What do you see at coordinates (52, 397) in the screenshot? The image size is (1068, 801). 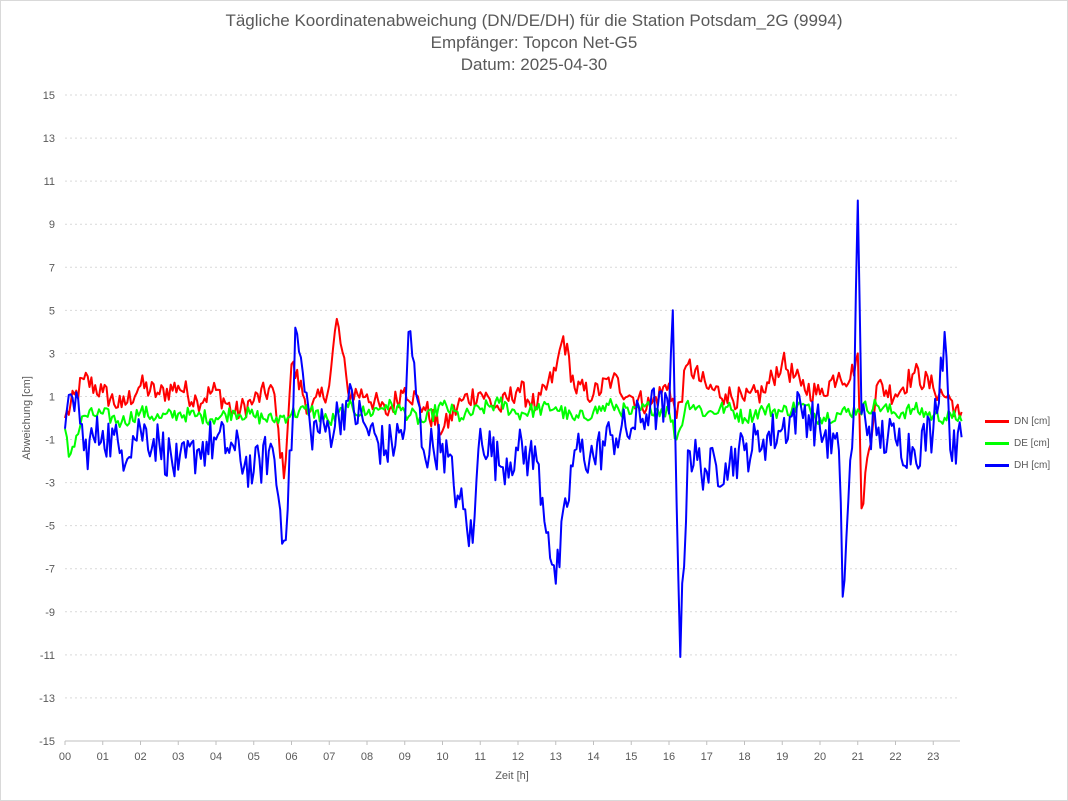 I see `y-tick-label: 1` at bounding box center [52, 397].